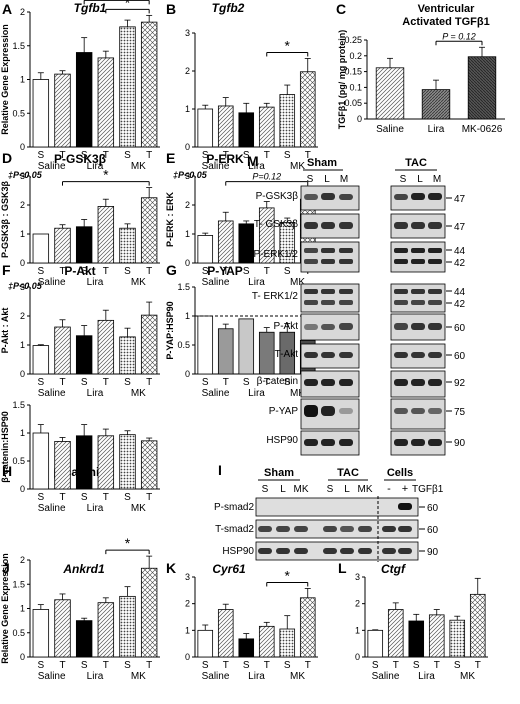 This screenshot has width=520, height=704. I want to click on p-value-label: P = 0.12, so click(458, 36).